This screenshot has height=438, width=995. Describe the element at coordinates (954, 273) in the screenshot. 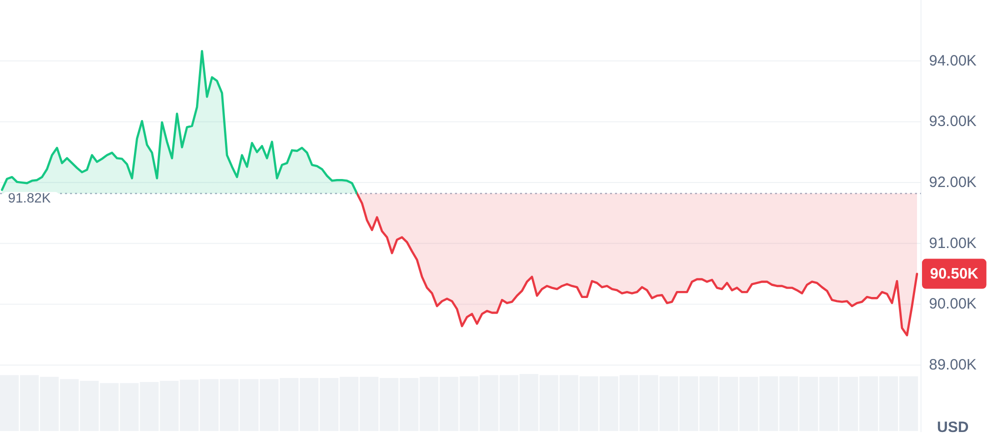

I see `text: 90.50K` at that location.